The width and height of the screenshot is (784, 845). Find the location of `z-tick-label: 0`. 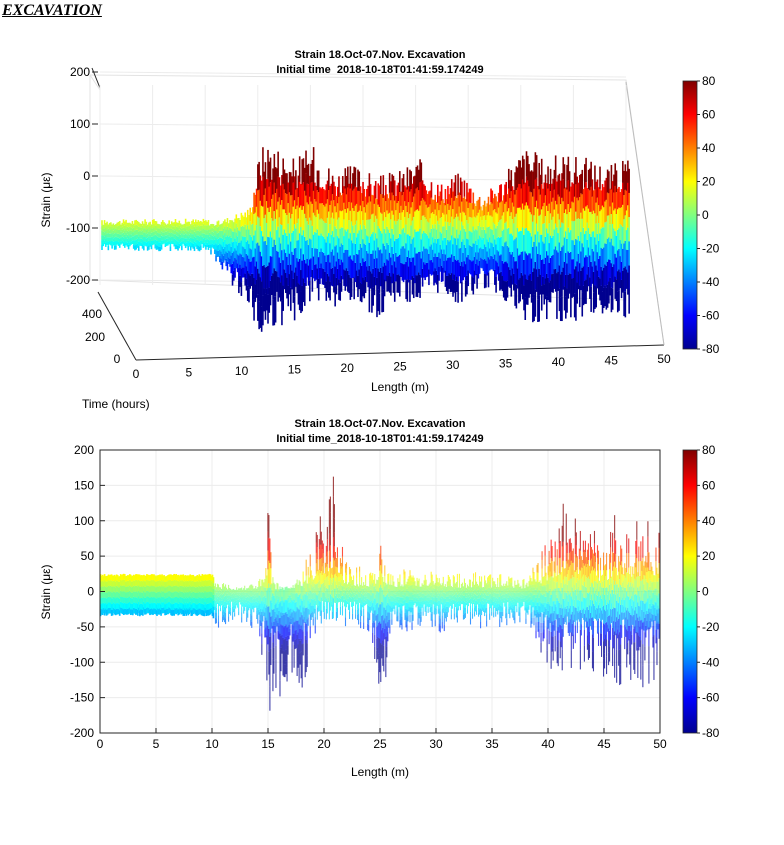

z-tick-label: 0 is located at coordinates (86, 176).